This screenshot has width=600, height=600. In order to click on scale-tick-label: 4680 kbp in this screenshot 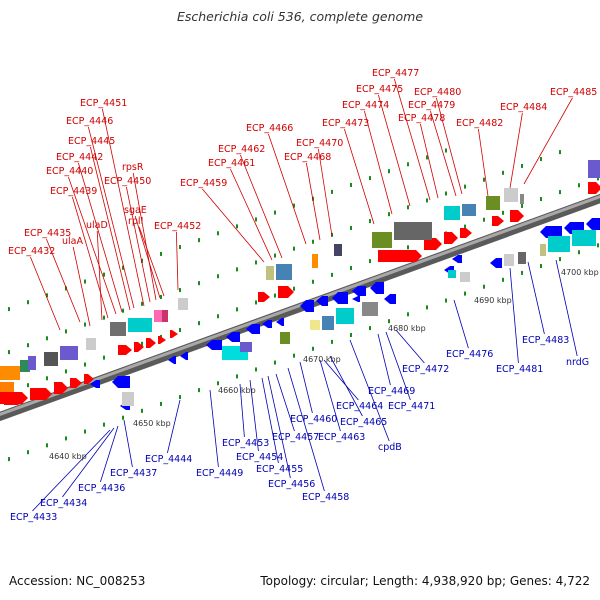, I will do `click(407, 328)`.